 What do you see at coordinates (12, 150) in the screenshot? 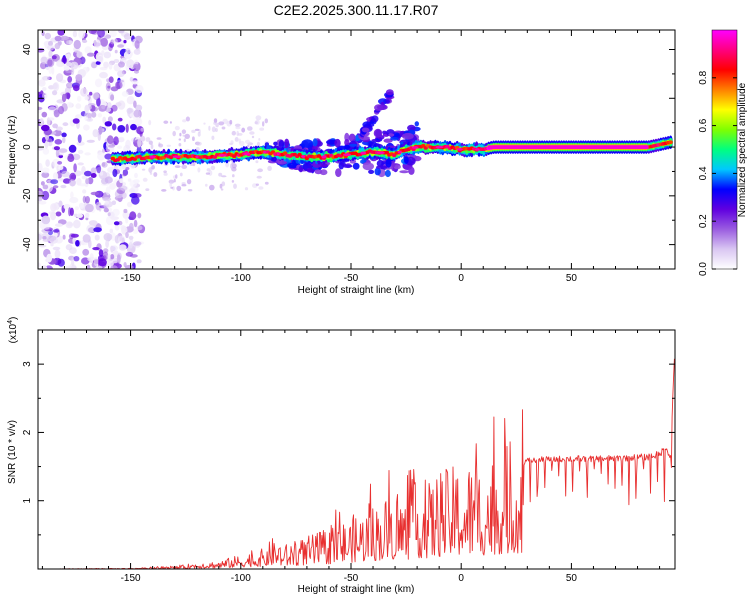
I see `spectrogram-y-label: Frequency (Hz)` at bounding box center [12, 150].